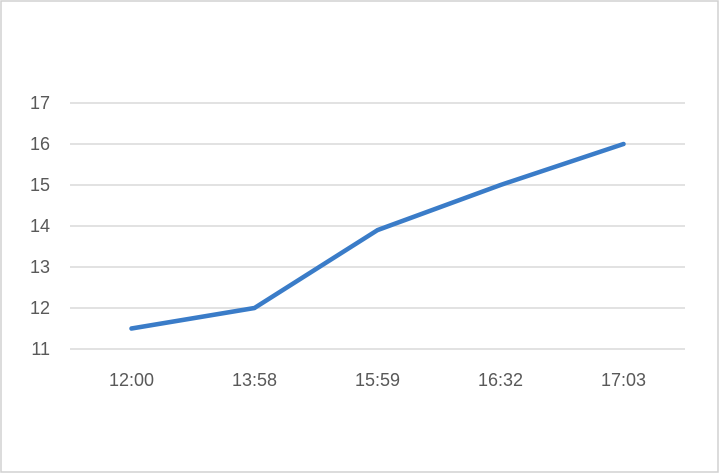 The image size is (720, 474). What do you see at coordinates (500, 380) in the screenshot?
I see `x-tick-label: 16:32` at bounding box center [500, 380].